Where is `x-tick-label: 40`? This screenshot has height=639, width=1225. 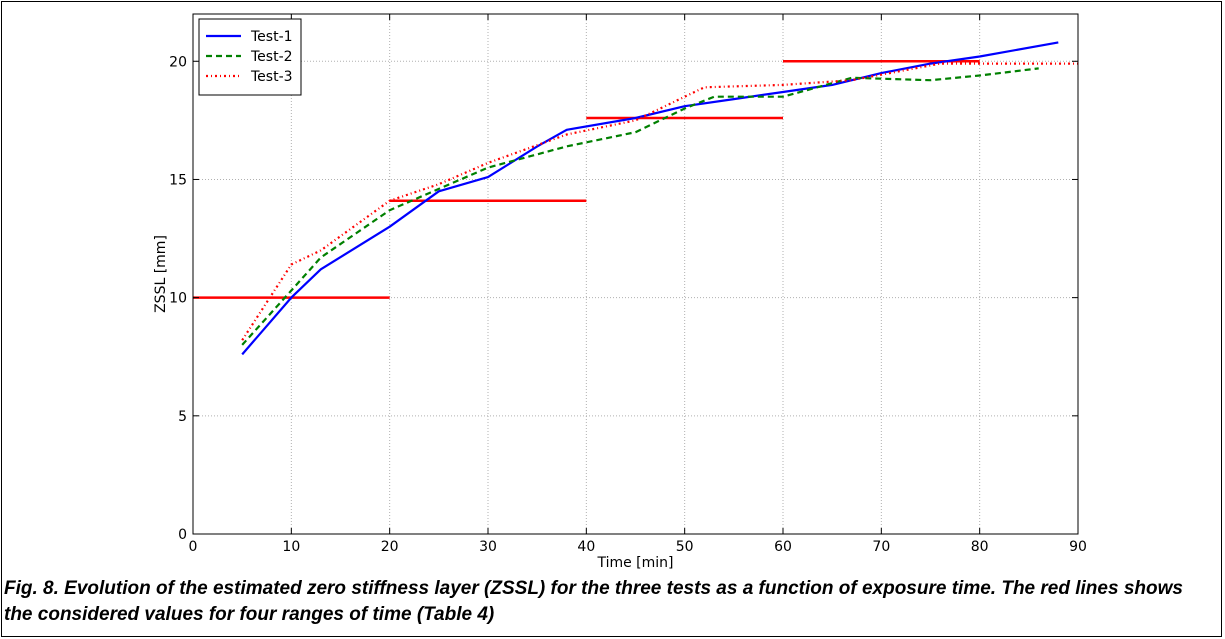 x-tick-label: 40 is located at coordinates (586, 547).